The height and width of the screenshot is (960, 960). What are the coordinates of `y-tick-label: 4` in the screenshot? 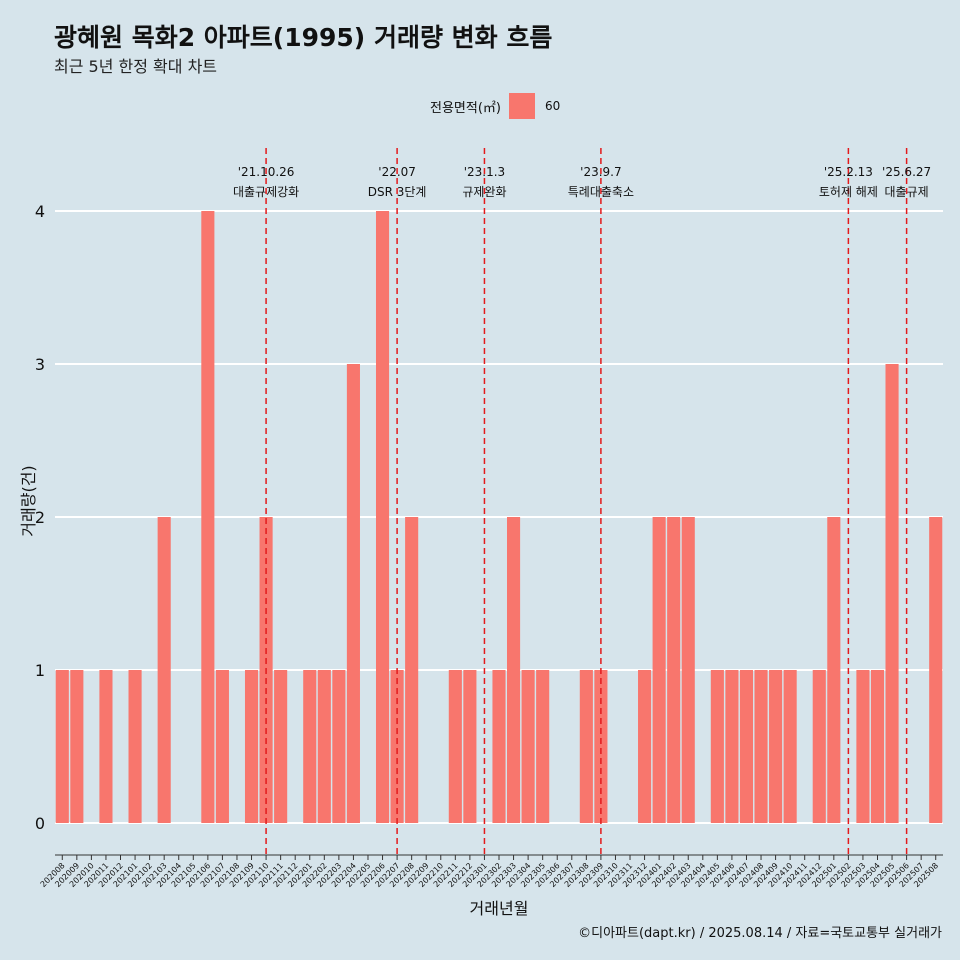 It's located at (40, 211).